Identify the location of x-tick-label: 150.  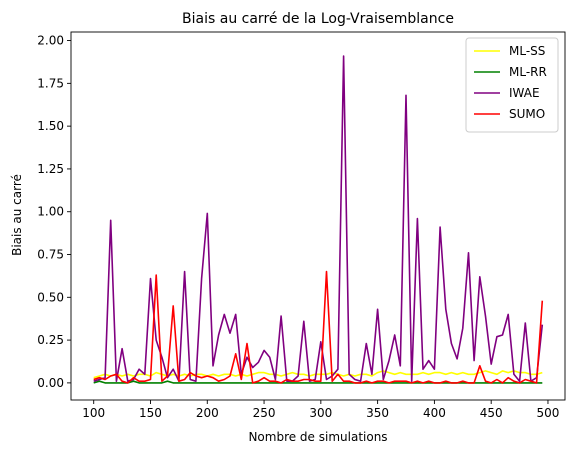
(150, 413).